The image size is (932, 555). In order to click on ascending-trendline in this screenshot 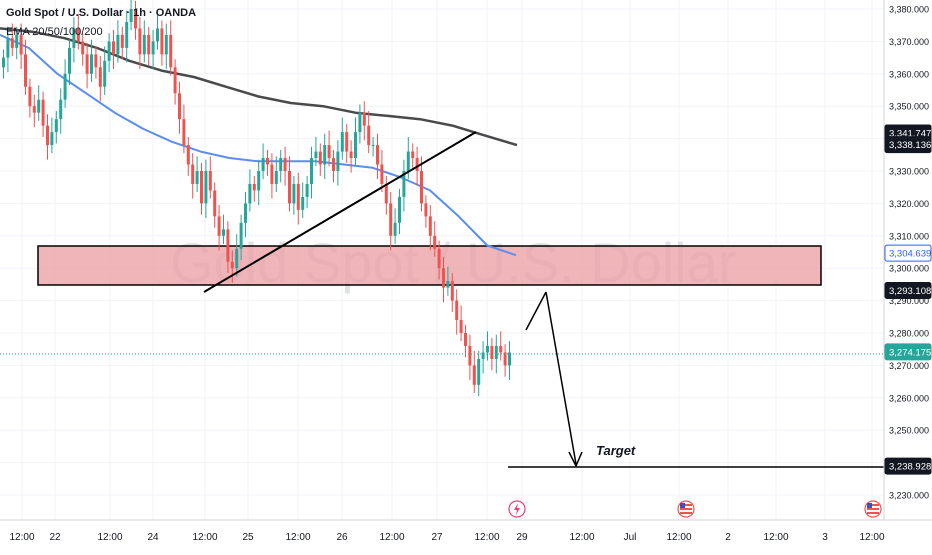, I will do `click(340, 212)`.